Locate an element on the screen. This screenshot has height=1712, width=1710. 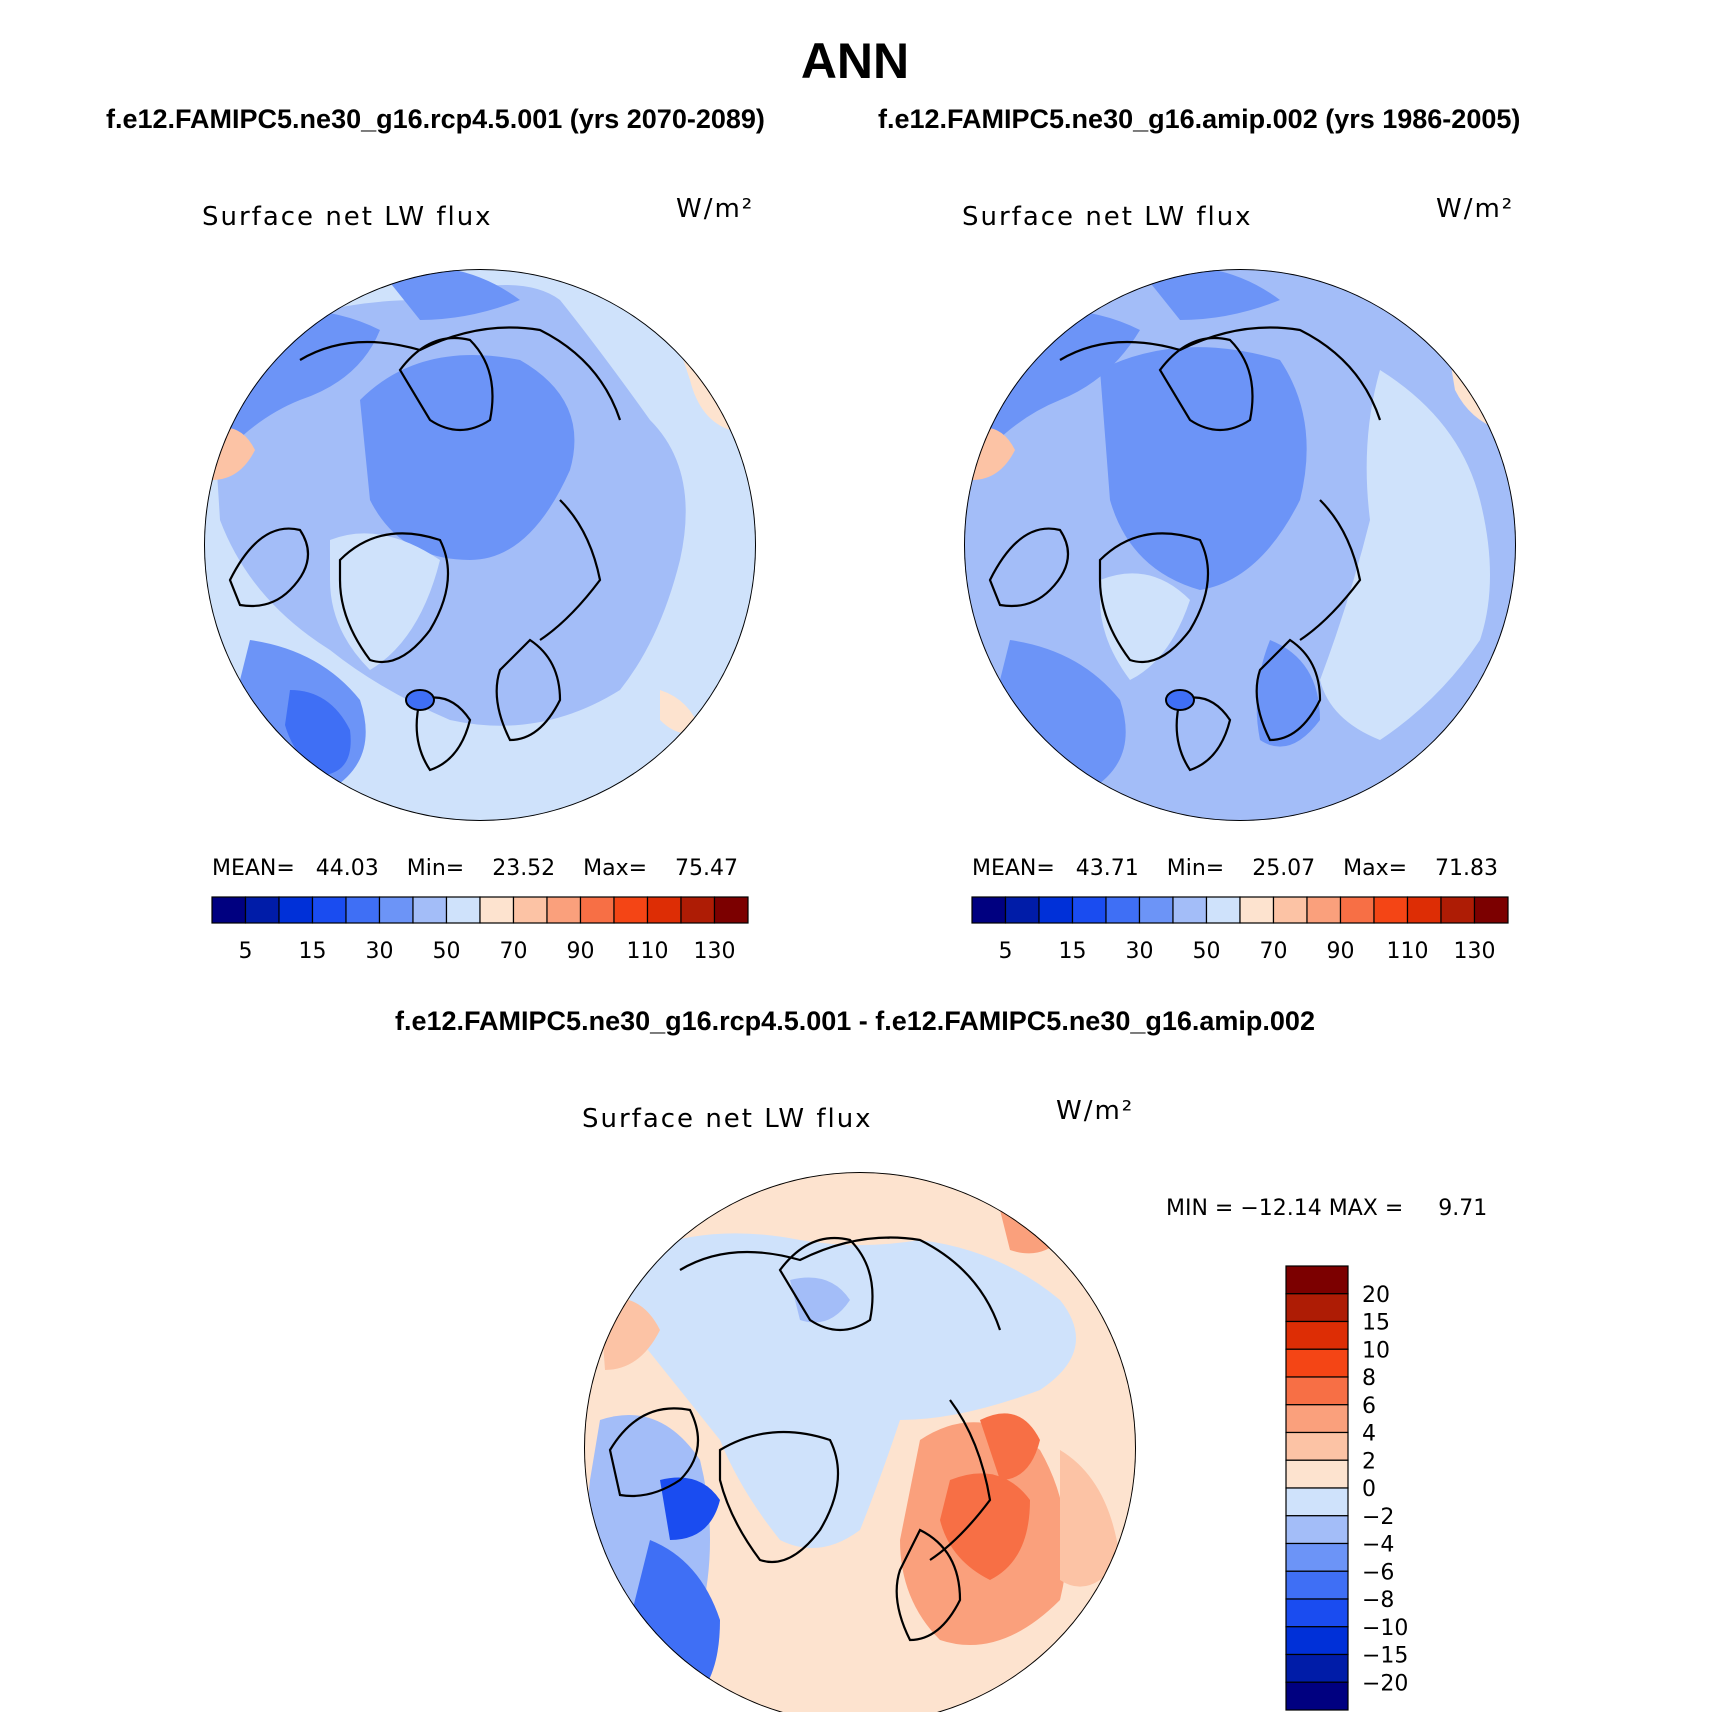
panel3-colorbar-tick-label: −4 is located at coordinates (1378, 1545).